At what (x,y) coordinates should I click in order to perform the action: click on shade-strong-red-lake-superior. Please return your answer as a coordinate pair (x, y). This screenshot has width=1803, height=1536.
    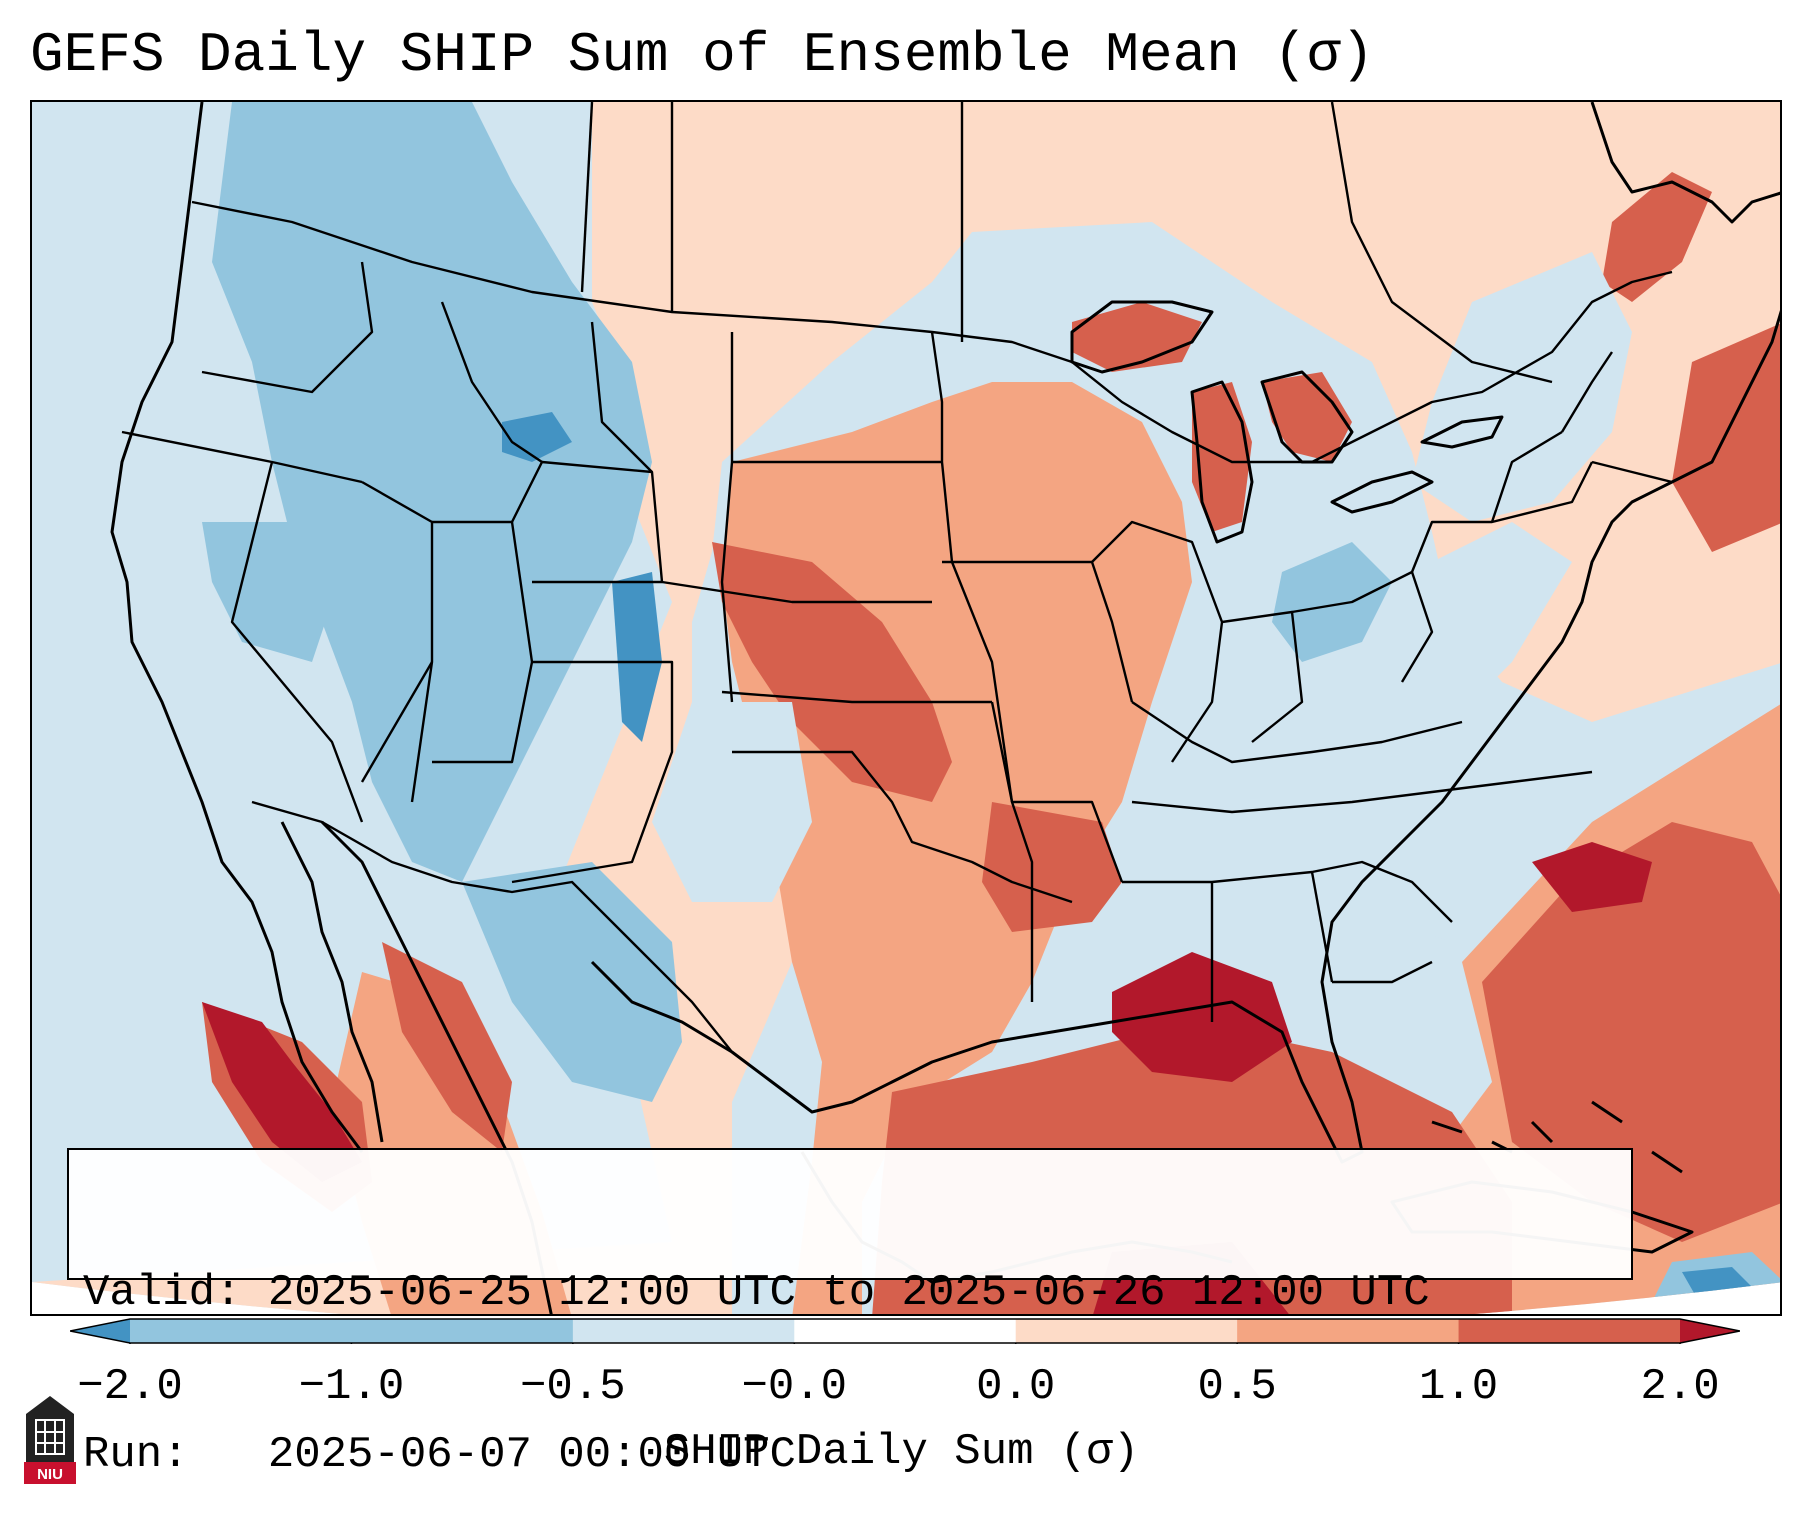
    Looking at the image, I should click on (1137, 337).